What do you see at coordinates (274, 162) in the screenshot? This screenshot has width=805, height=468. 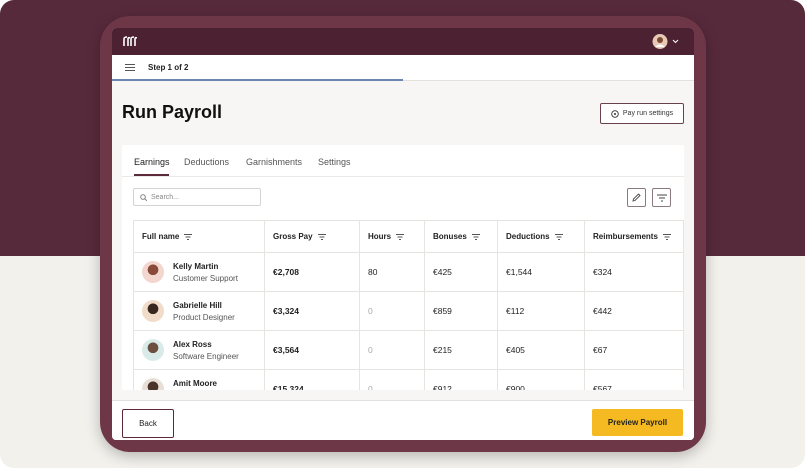 I see `tab: Garnishments` at bounding box center [274, 162].